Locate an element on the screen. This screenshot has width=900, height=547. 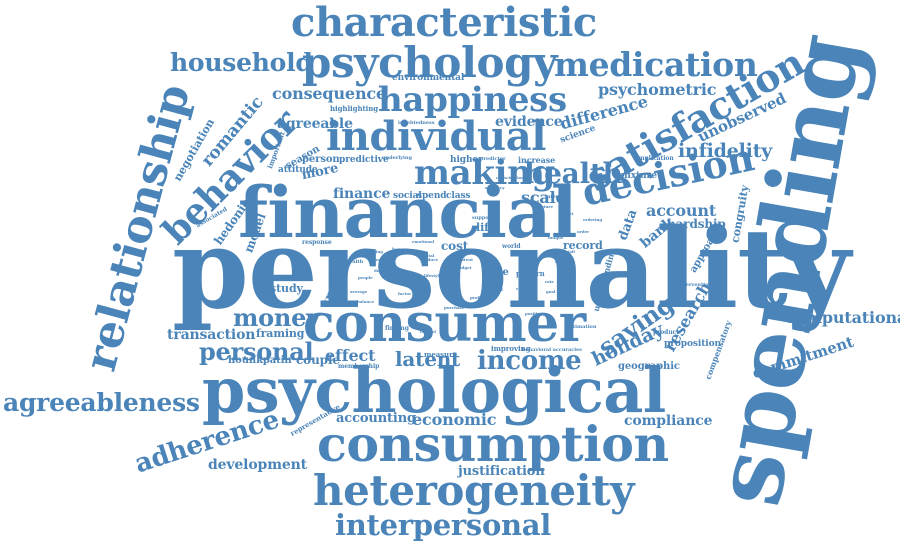
word-budget: budget is located at coordinates (464, 267).